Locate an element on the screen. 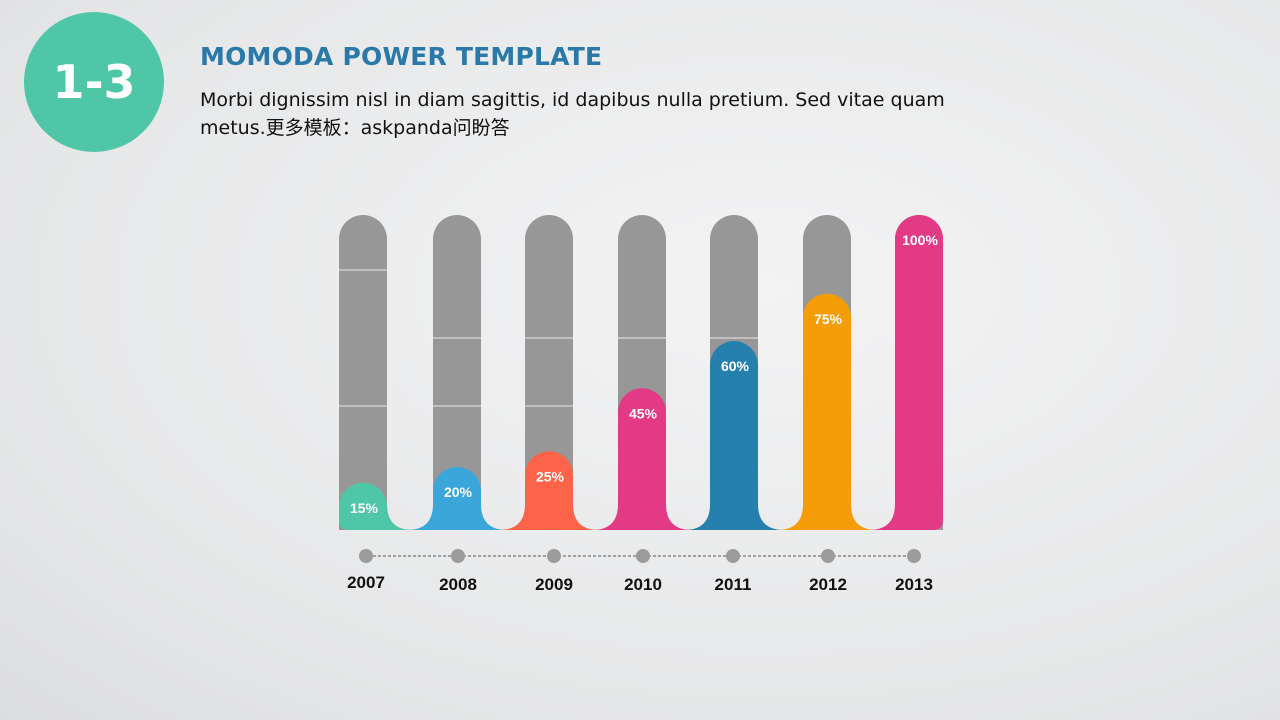  year-label-2009: 2009 is located at coordinates (554, 584).